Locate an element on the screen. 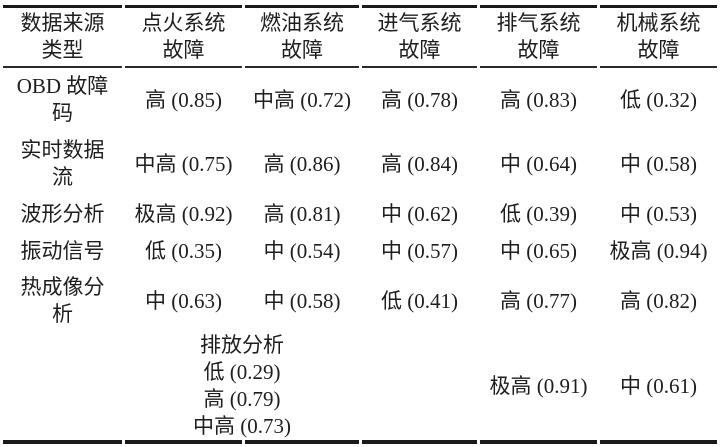 The image size is (720, 447). value-cell: 中 (0.64) is located at coordinates (538, 163).